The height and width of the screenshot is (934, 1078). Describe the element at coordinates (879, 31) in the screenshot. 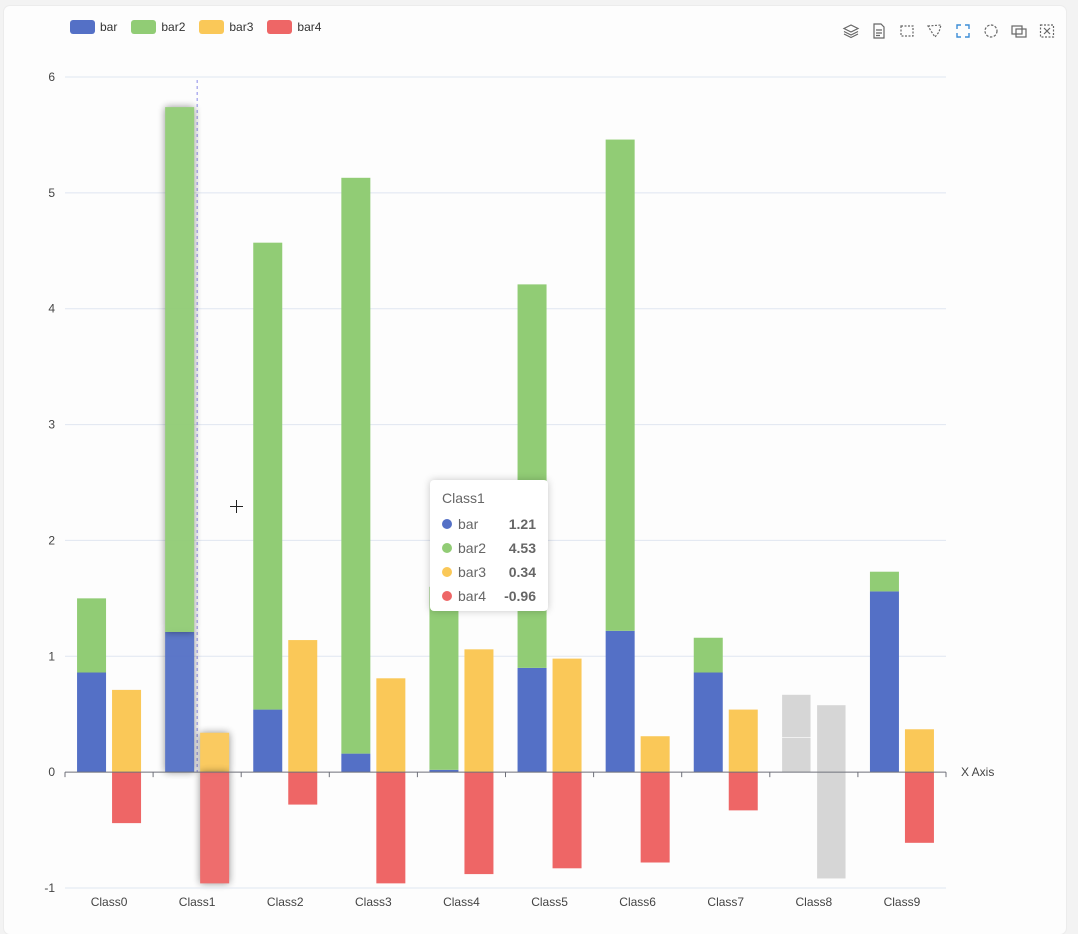

I see `data-view-icon` at that location.